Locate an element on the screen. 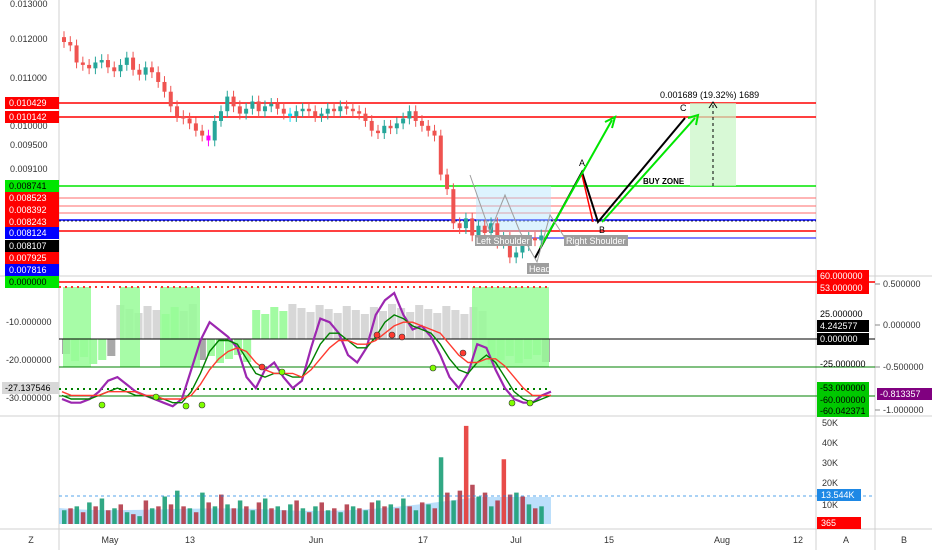  price-axis-tick: 0.011000 is located at coordinates (28, 78).